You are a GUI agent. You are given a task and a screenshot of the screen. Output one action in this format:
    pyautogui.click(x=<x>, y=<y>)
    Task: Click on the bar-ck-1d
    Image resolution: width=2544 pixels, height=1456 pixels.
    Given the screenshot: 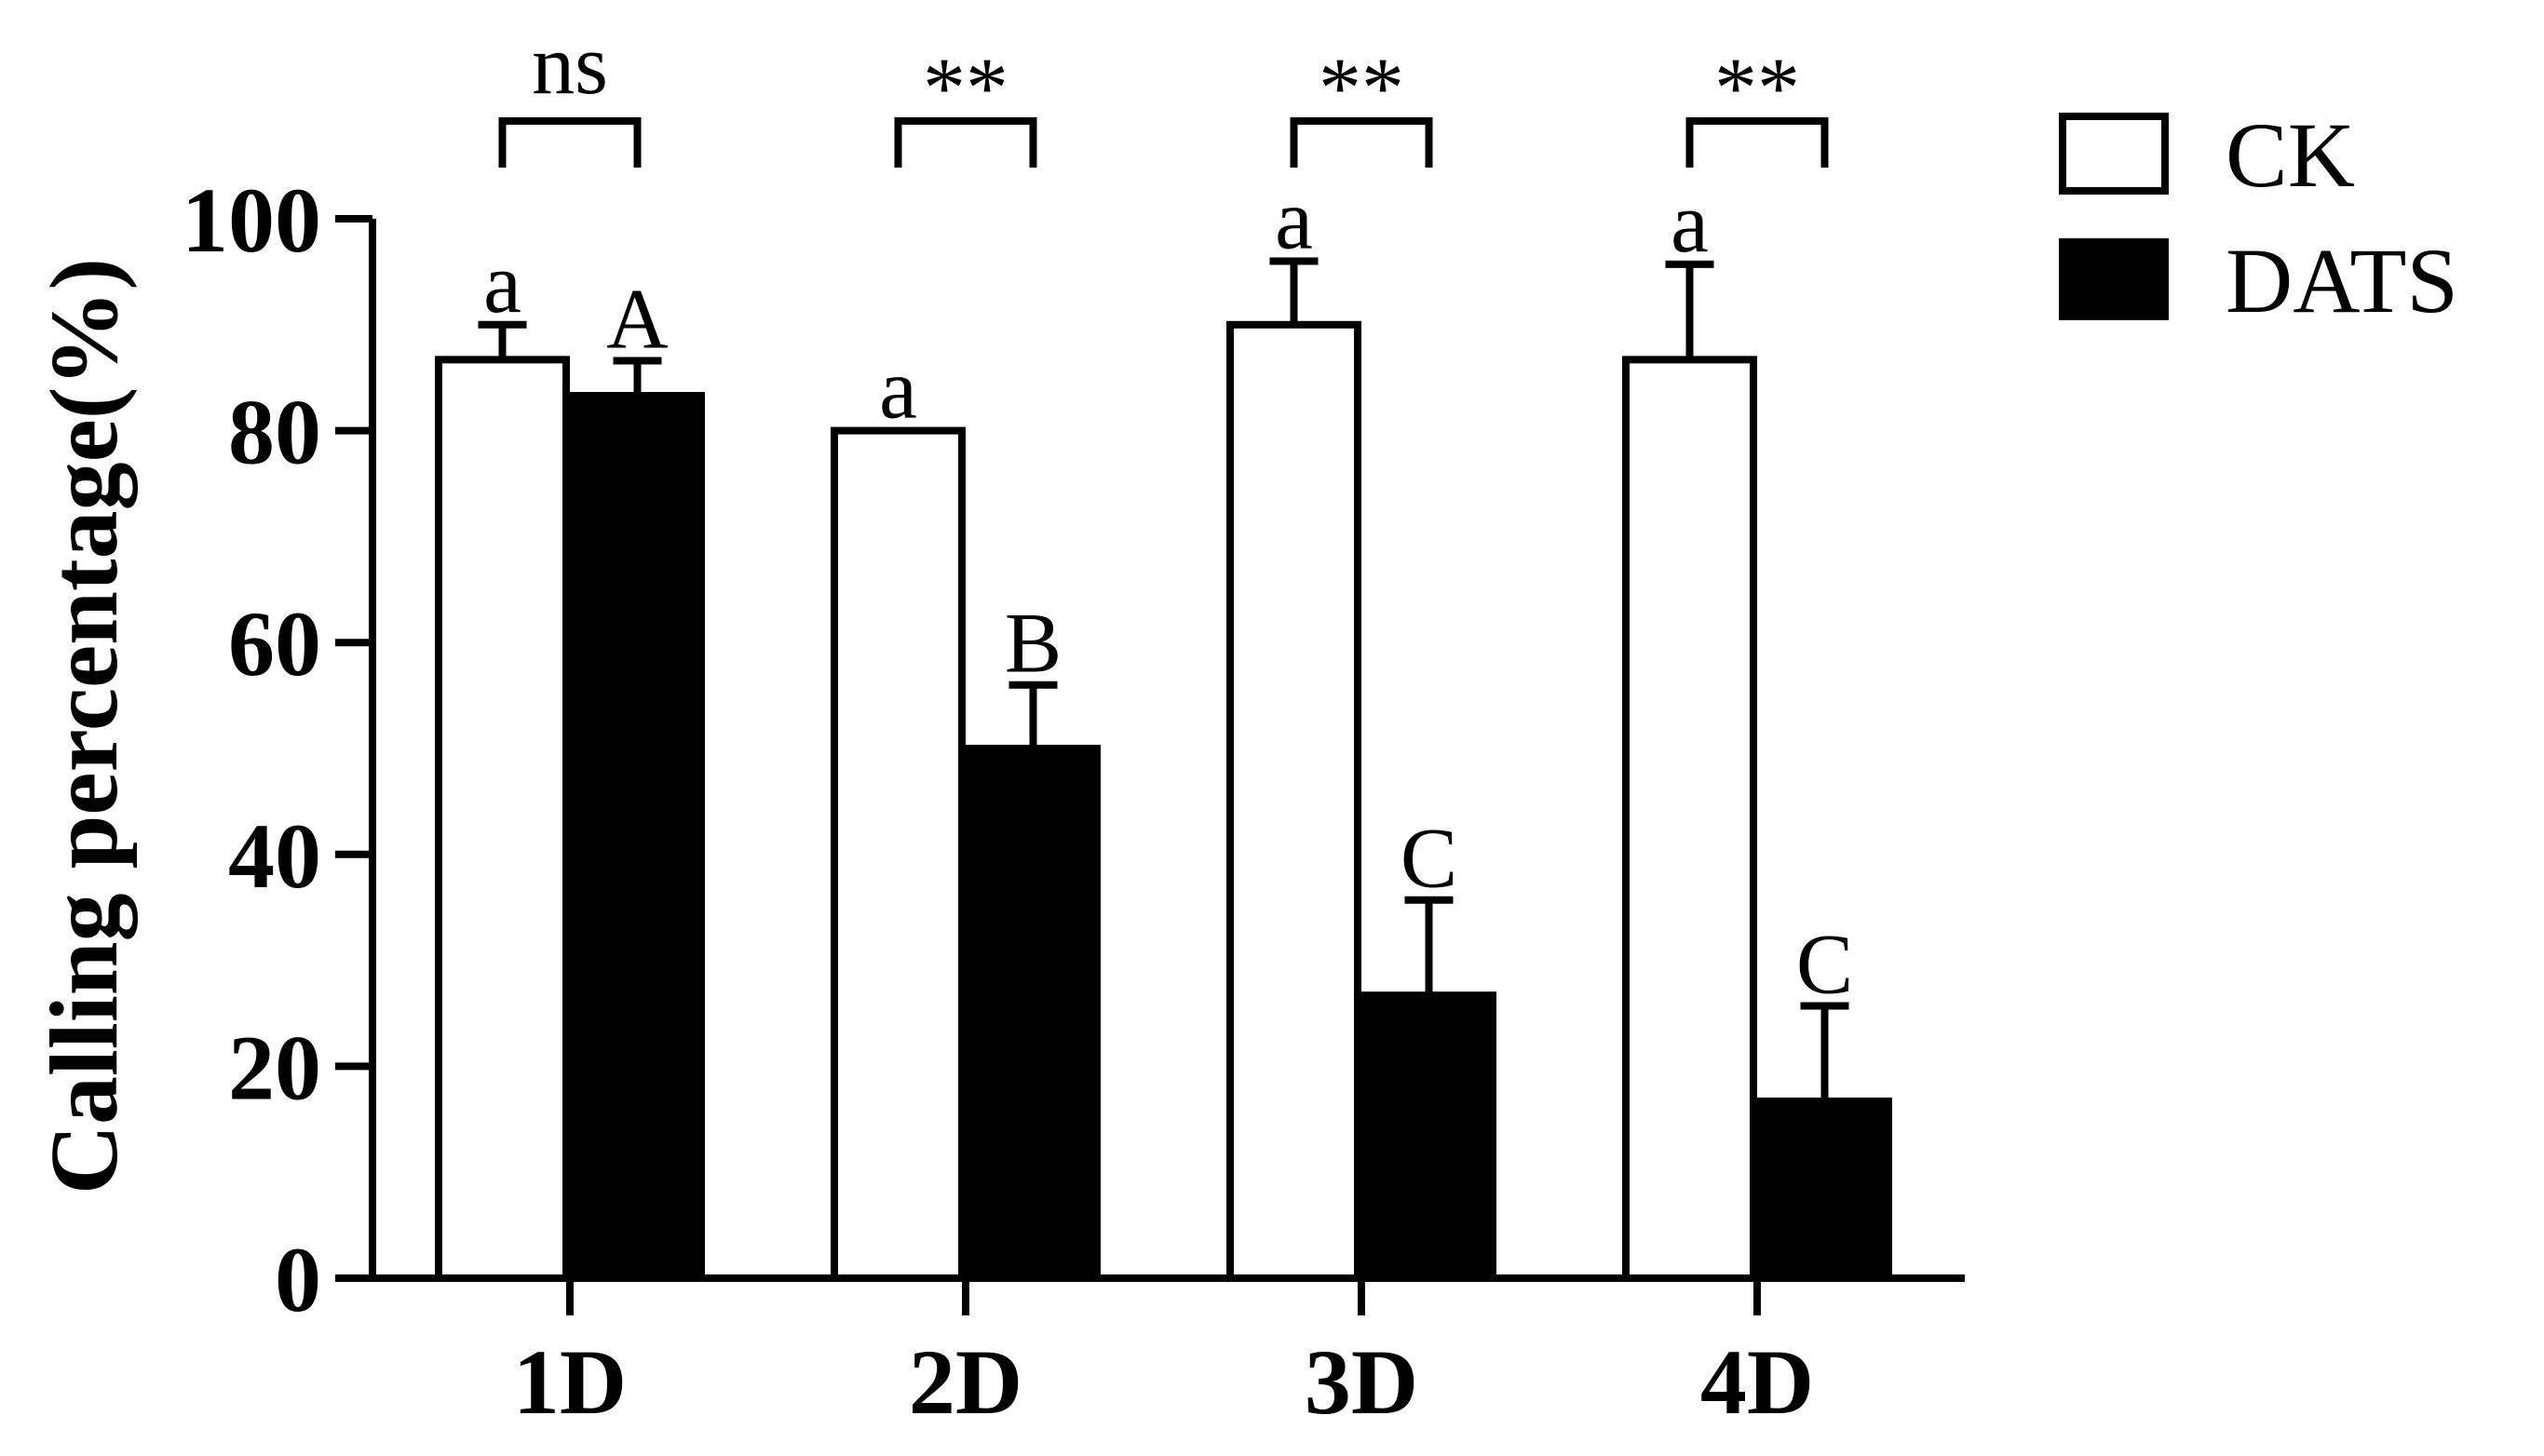 What is the action you would take?
    pyautogui.click(x=503, y=819)
    